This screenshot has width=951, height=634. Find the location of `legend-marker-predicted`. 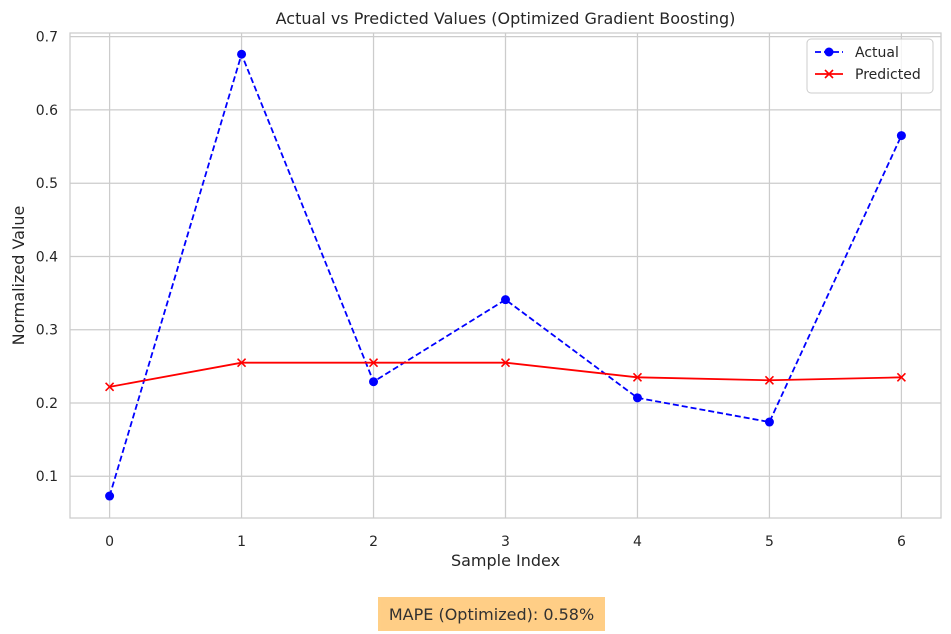

legend-marker-predicted is located at coordinates (829, 74).